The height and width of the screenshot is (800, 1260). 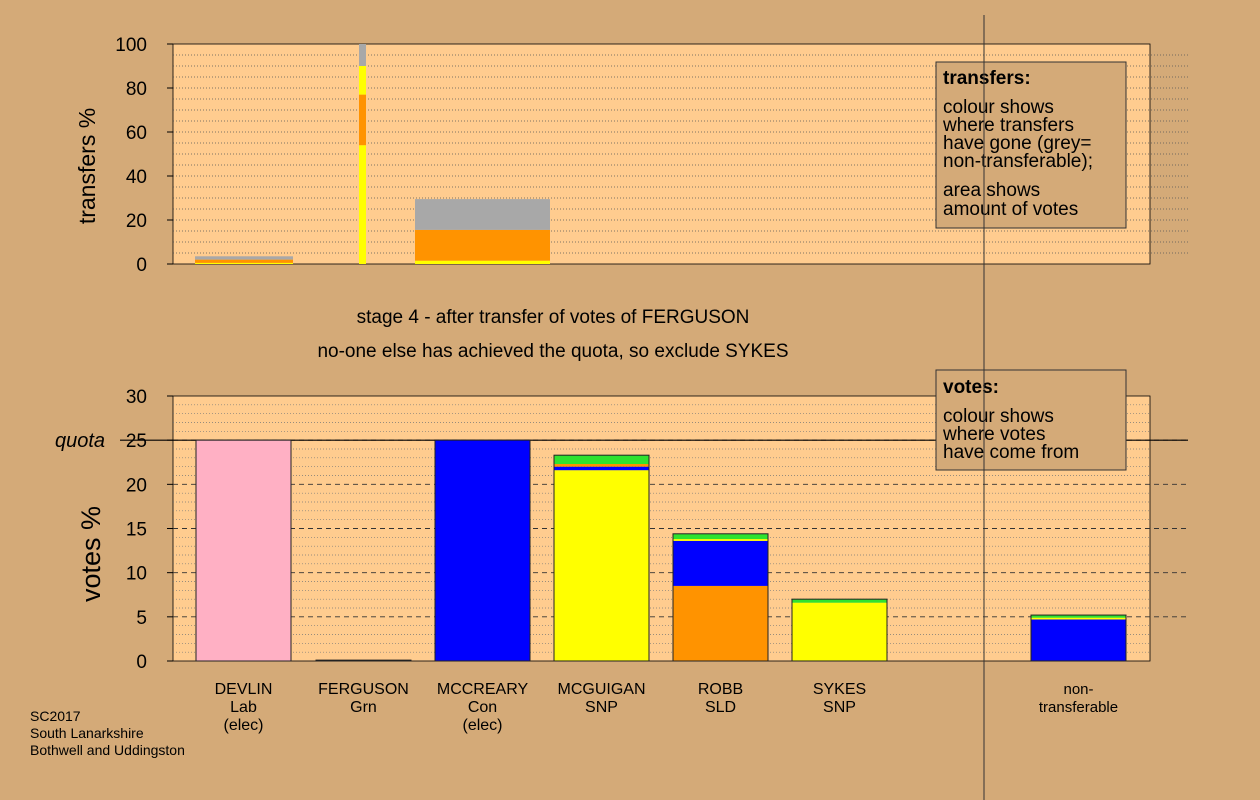 I want to click on votes-y-tick-label: 0, so click(x=141, y=662).